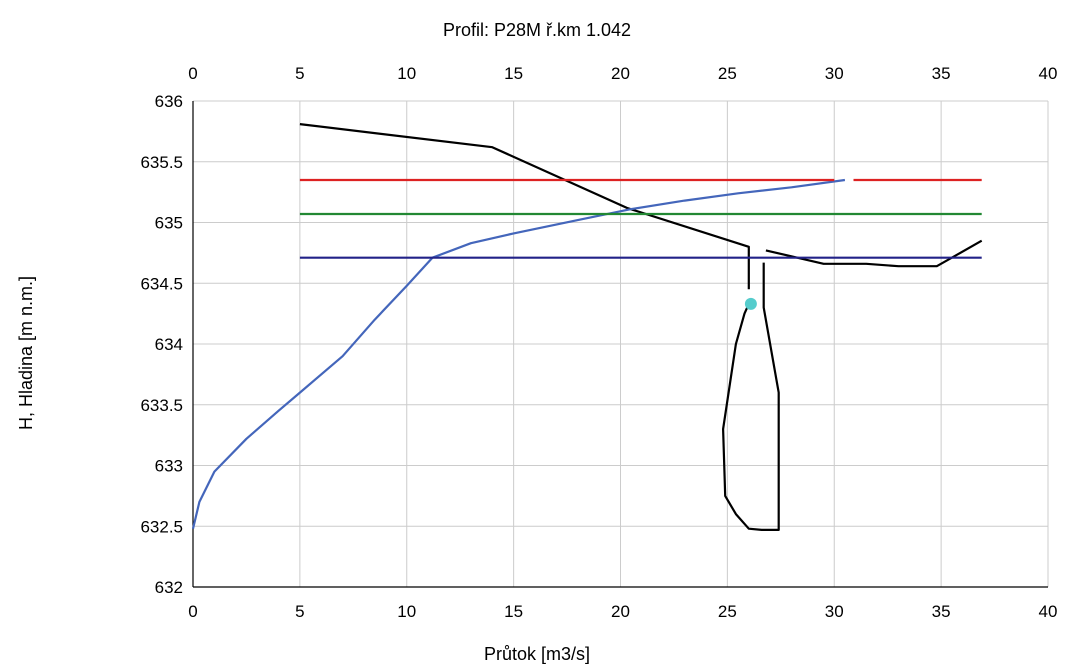 Image resolution: width=1076 pixels, height=670 pixels. Describe the element at coordinates (513, 611) in the screenshot. I see `x-tick-label: 15` at that location.